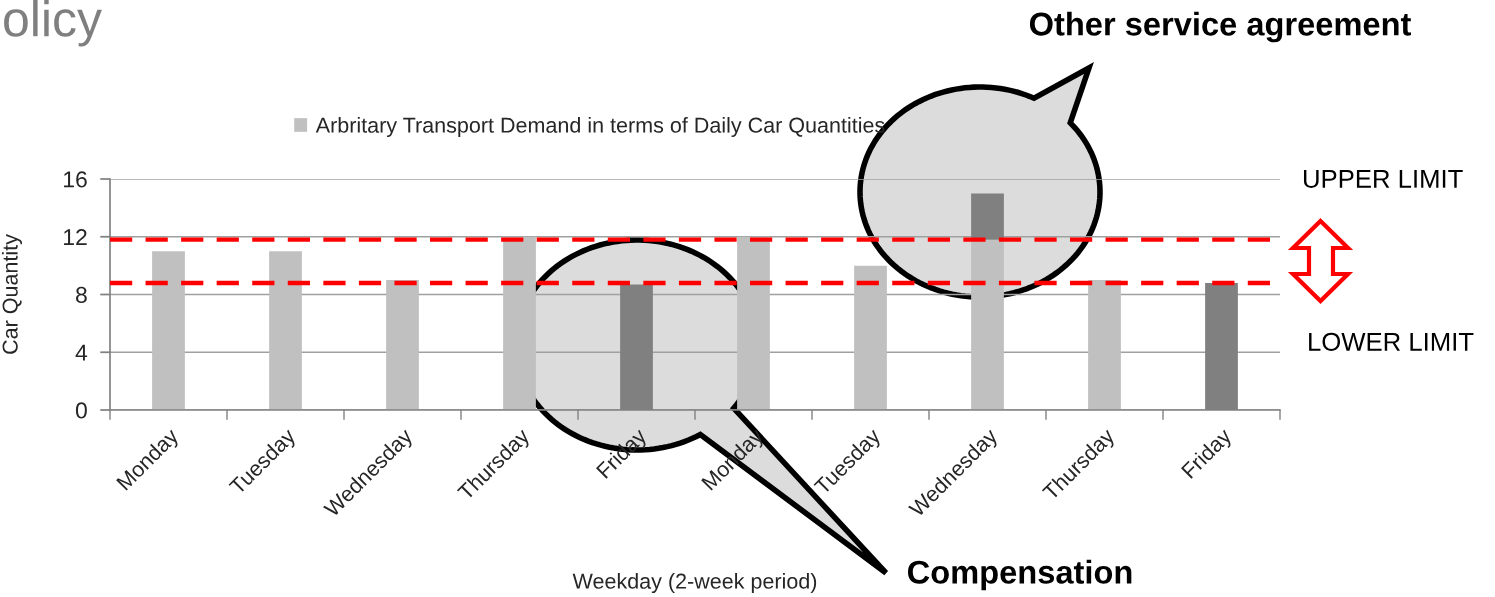  What do you see at coordinates (1391, 341) in the screenshot?
I see `text: LOWER LIMIT` at bounding box center [1391, 341].